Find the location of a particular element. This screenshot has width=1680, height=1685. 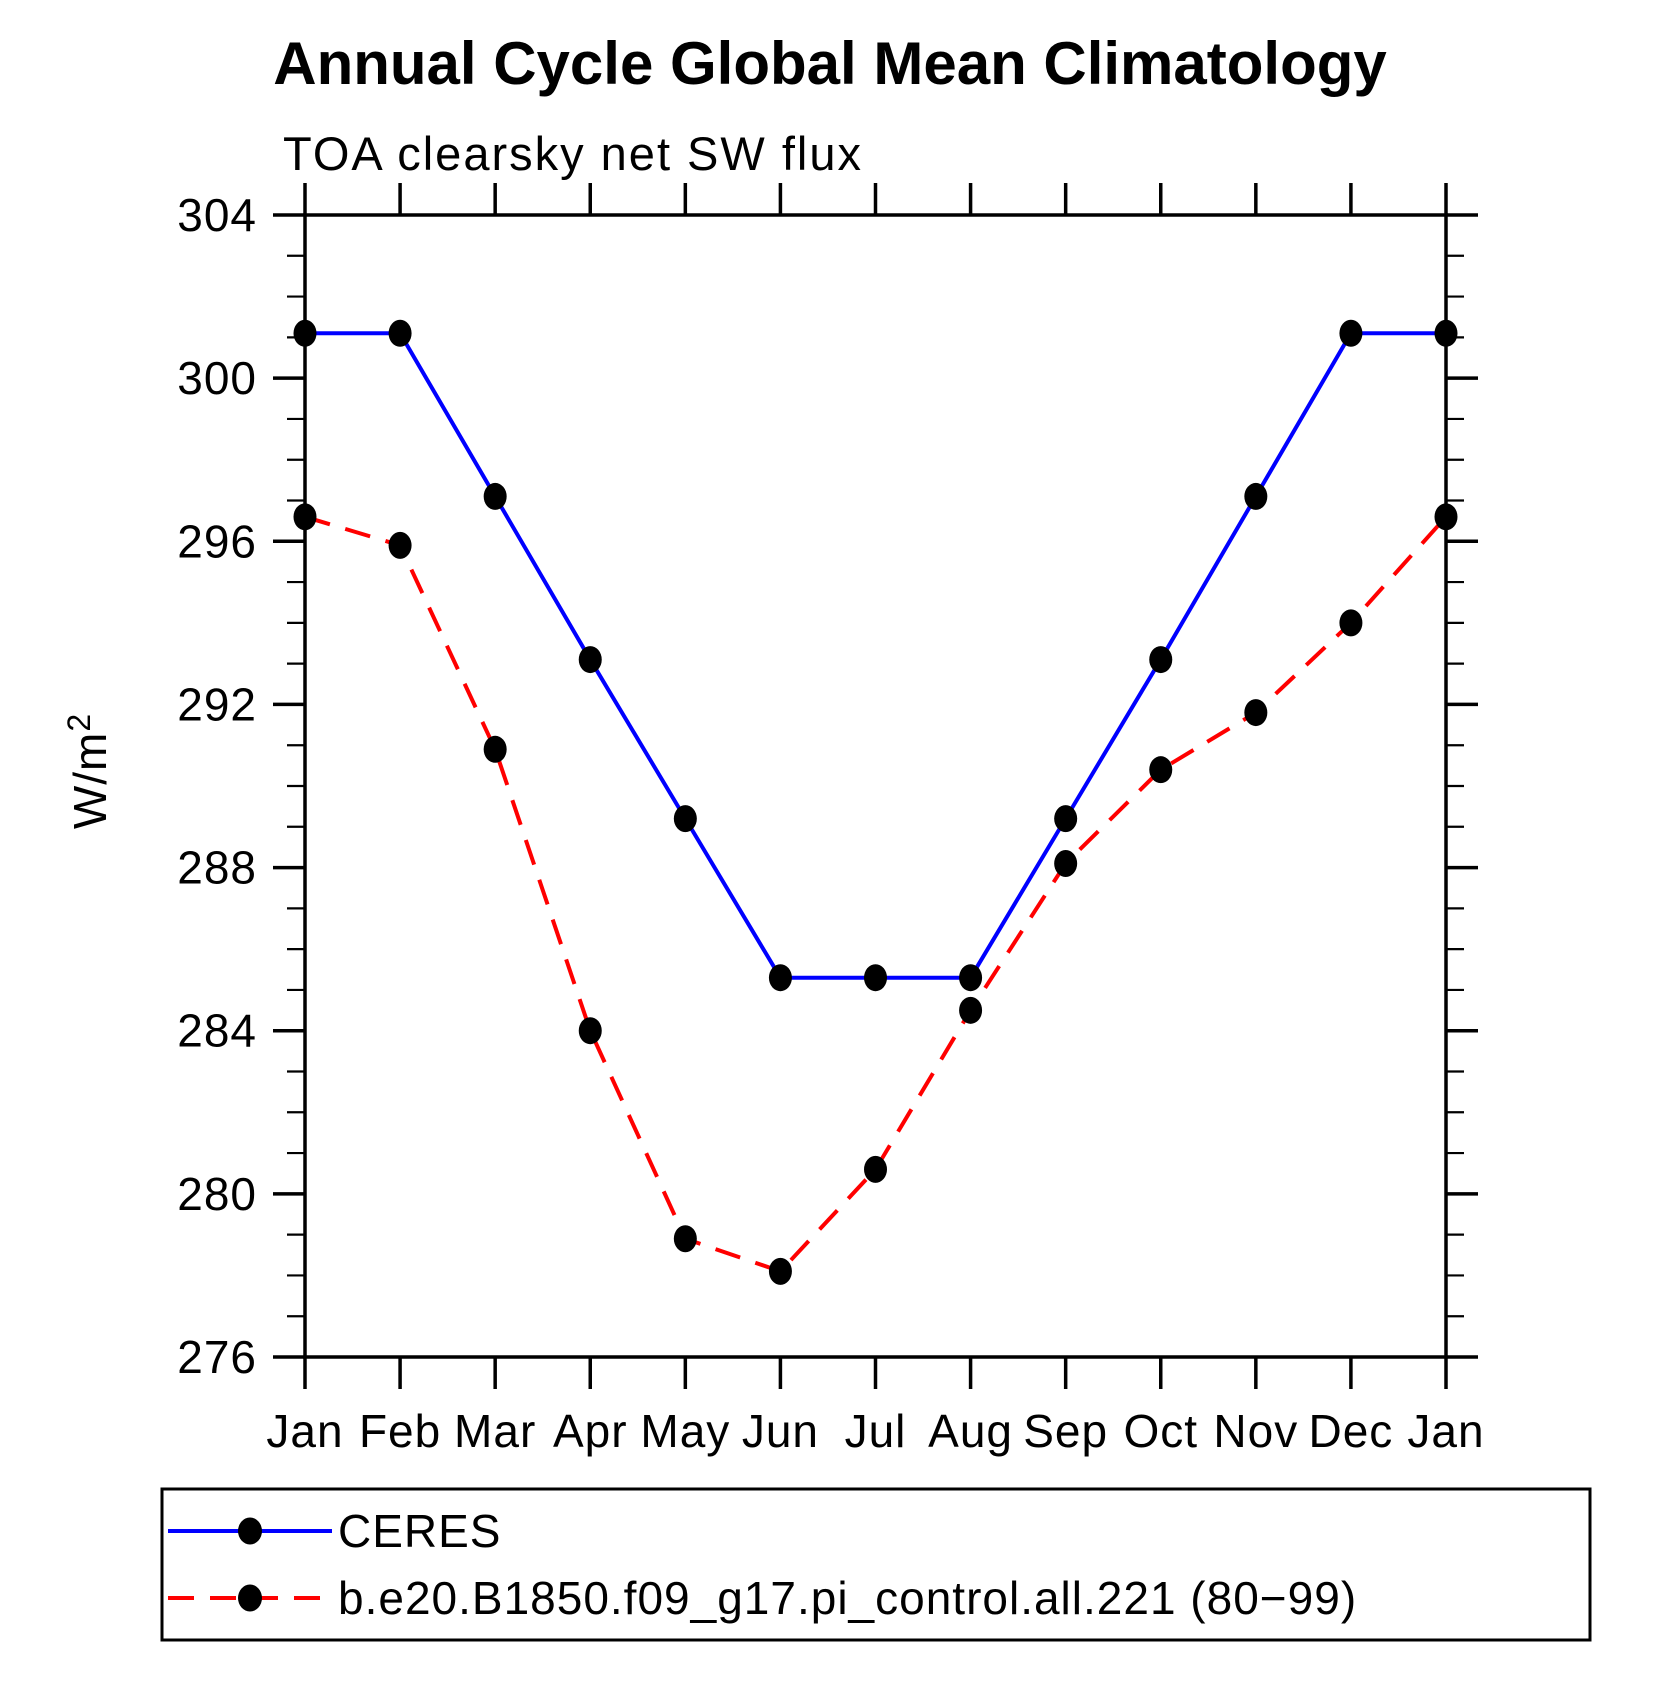

y-tick-label: 296 is located at coordinates (217, 541).